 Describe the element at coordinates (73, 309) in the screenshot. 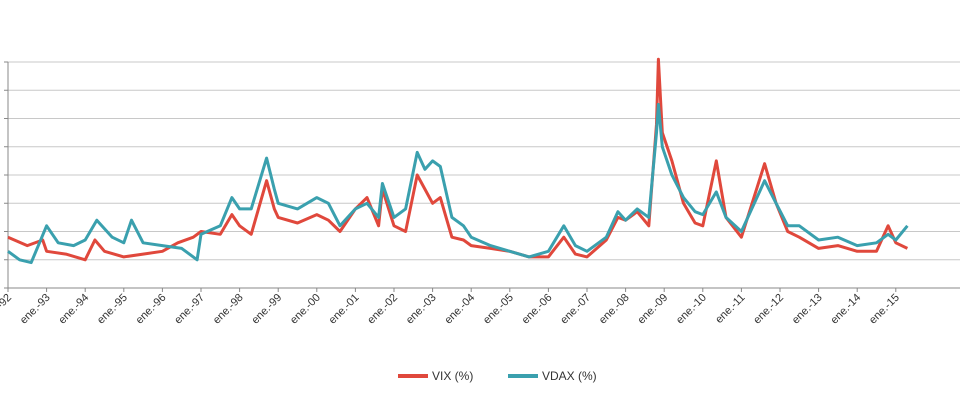

I see `x-tick-label-2: ene.-94` at that location.